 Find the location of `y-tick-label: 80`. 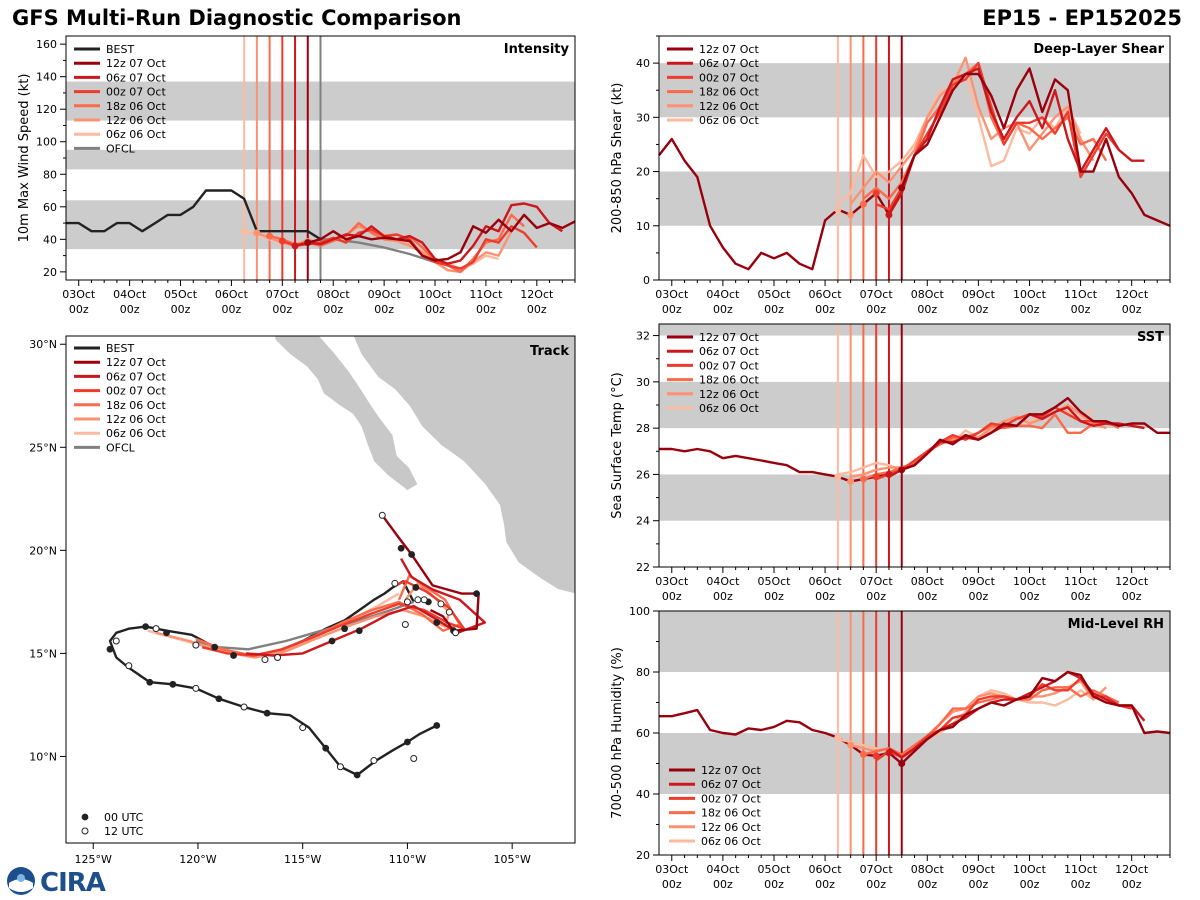

y-tick-label: 80 is located at coordinates (50, 174).